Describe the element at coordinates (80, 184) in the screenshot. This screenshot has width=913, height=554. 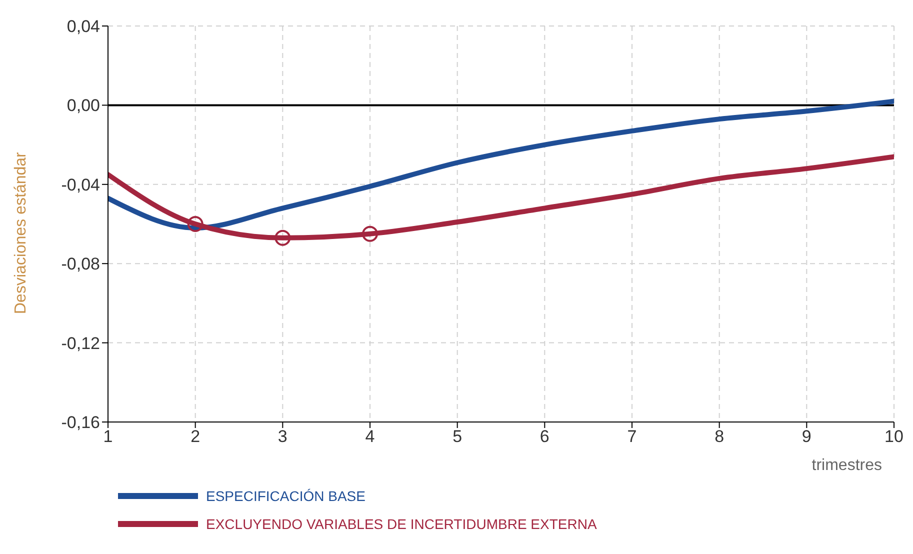
I see `y-tick-label: -0,04` at that location.